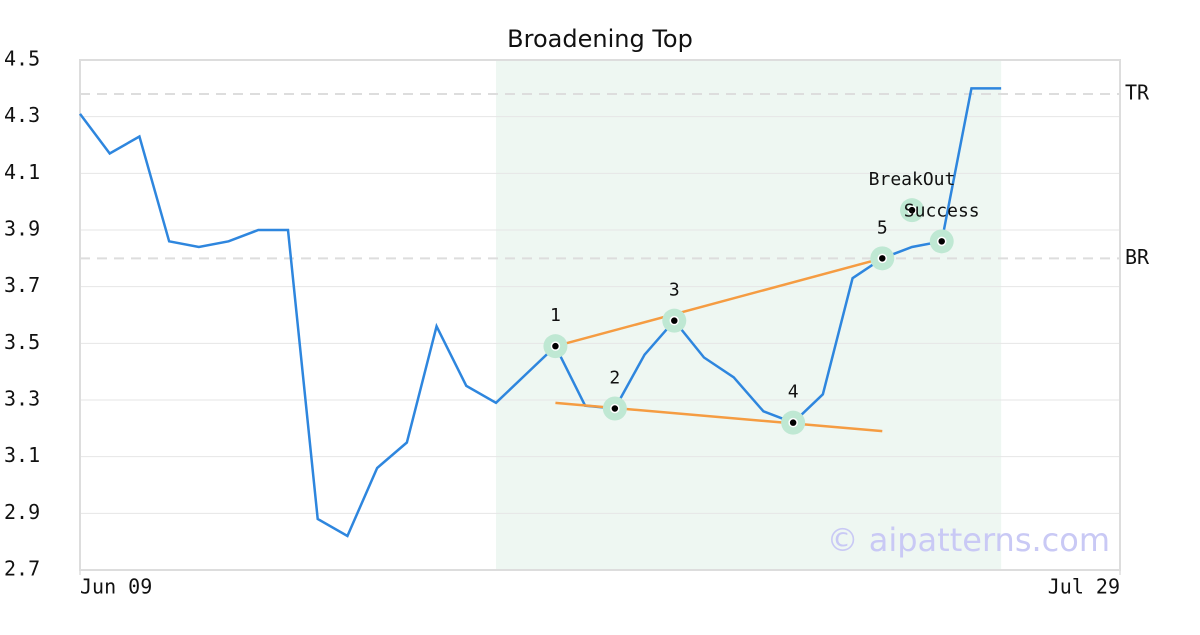 Image resolution: width=1200 pixels, height=635 pixels. I want to click on point-label: 2, so click(614, 378).